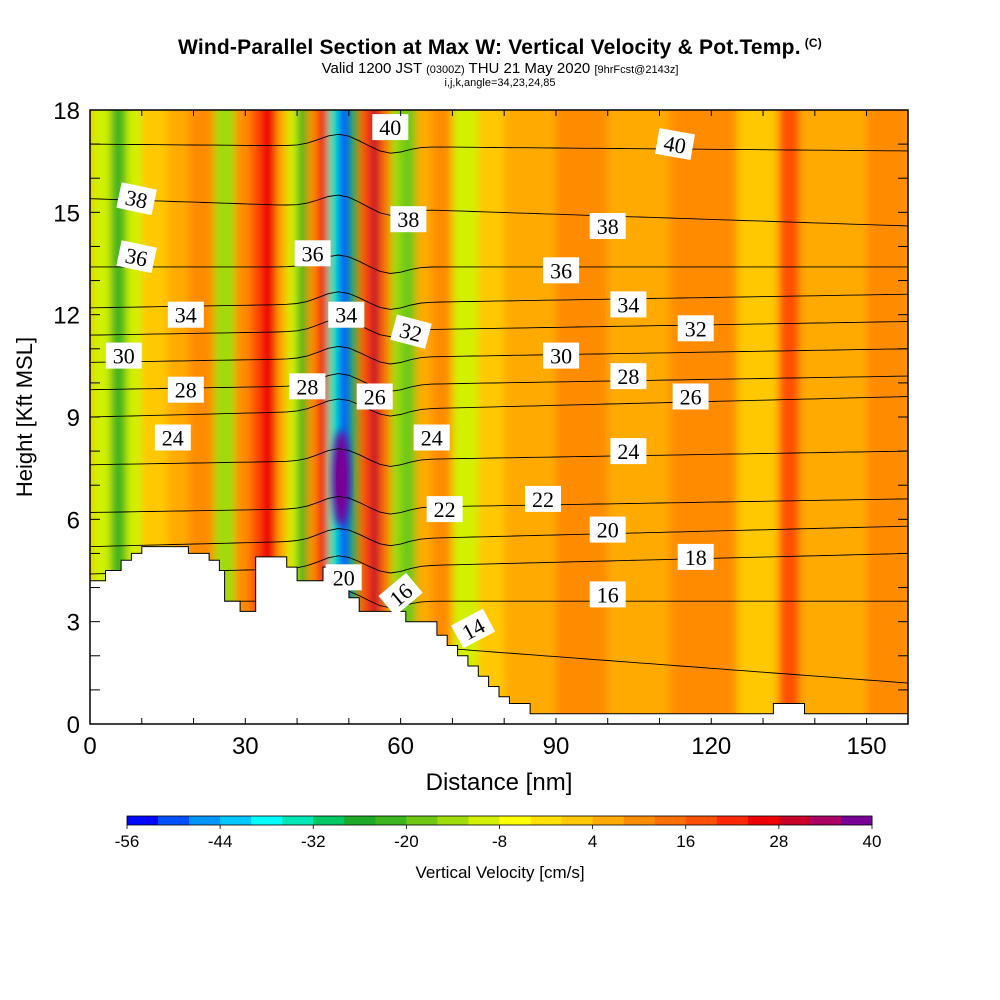  What do you see at coordinates (711, 746) in the screenshot?
I see `x-tick-label: 120` at bounding box center [711, 746].